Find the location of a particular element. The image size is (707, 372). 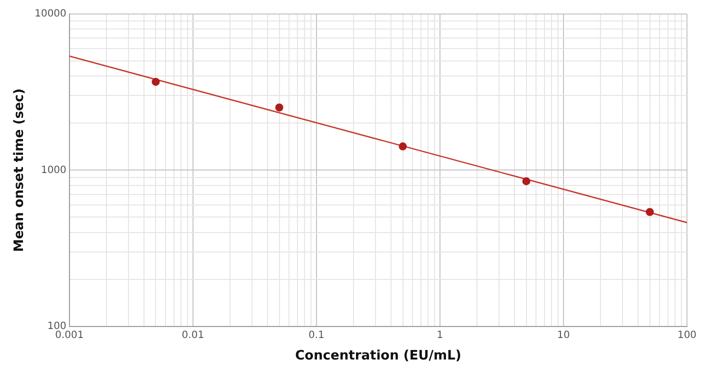

x-tick-label: 10 is located at coordinates (563, 335).